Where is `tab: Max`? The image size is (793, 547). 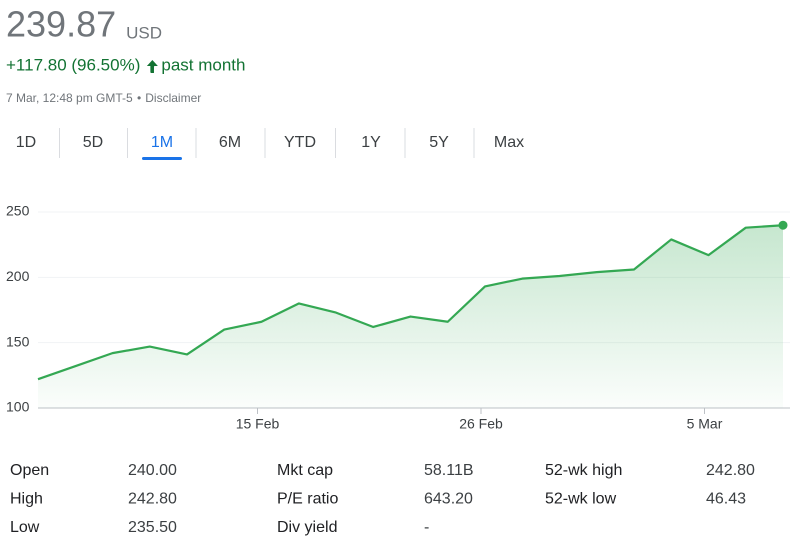 tab: Max is located at coordinates (509, 142).